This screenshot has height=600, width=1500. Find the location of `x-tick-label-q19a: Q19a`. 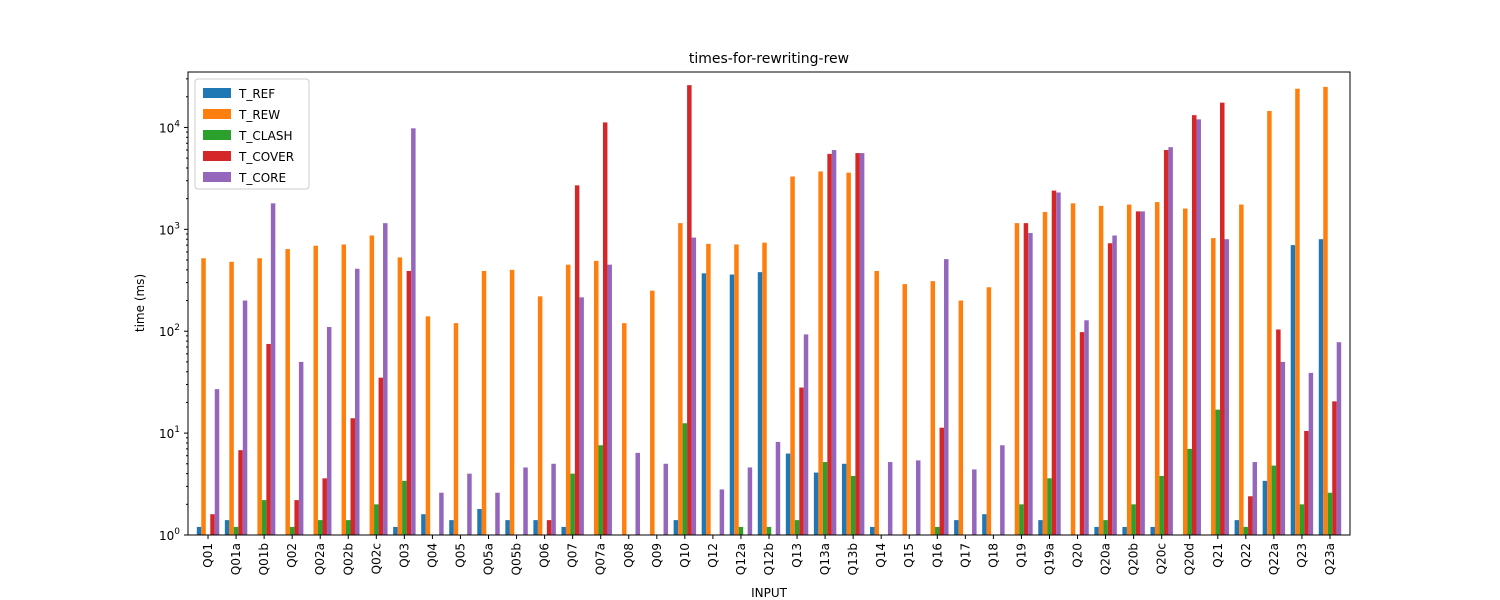

x-tick-label-q19a: Q19a is located at coordinates (1049, 559).